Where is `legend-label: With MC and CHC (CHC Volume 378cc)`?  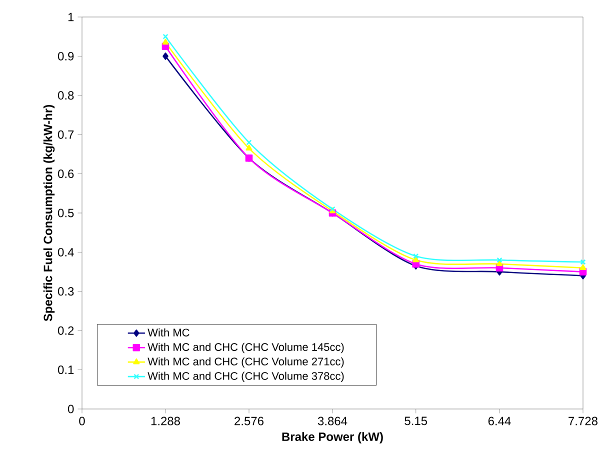 legend-label: With MC and CHC (CHC Volume 378cc) is located at coordinates (246, 377).